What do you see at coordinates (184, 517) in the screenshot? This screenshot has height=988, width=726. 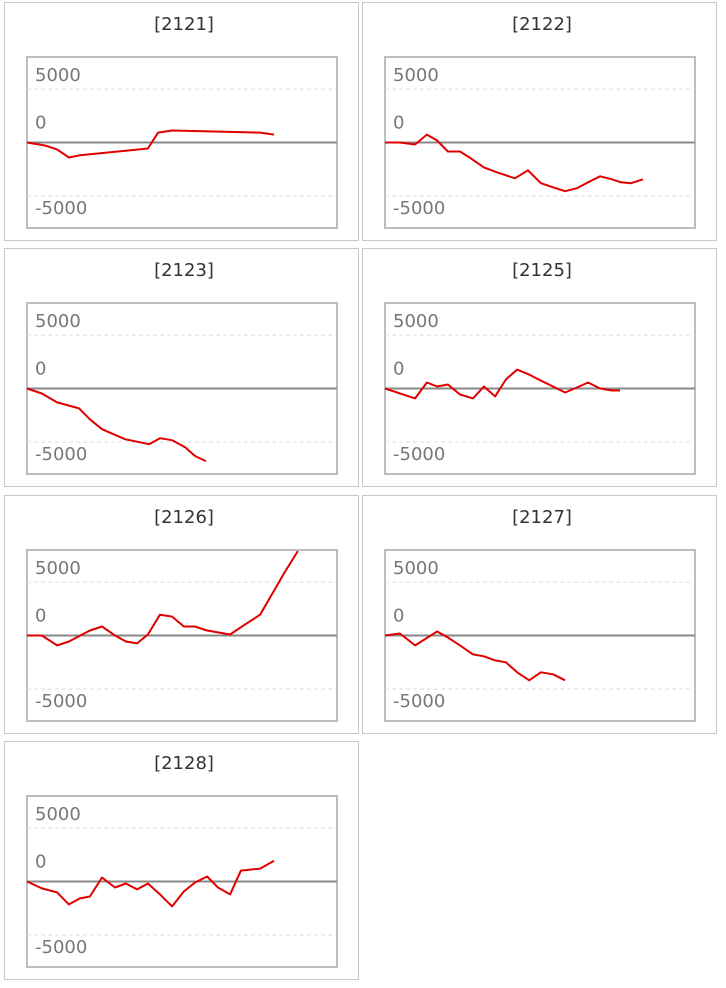 I see `chart-title: [2126]` at bounding box center [184, 517].